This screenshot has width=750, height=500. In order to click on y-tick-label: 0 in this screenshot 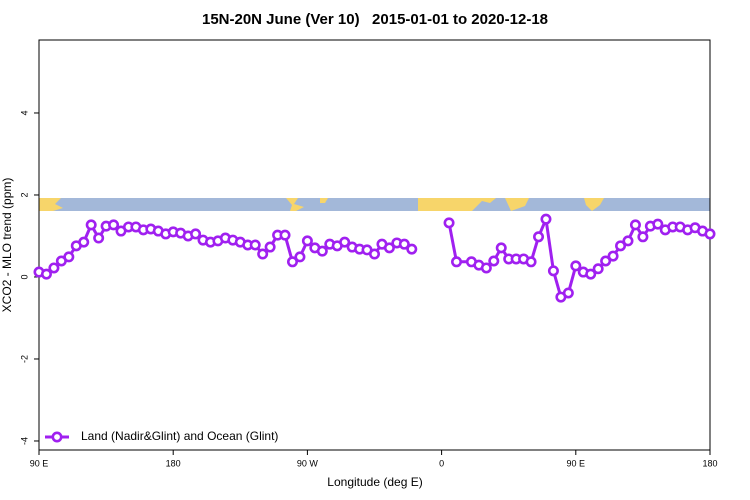, I will do `click(24, 276)`.